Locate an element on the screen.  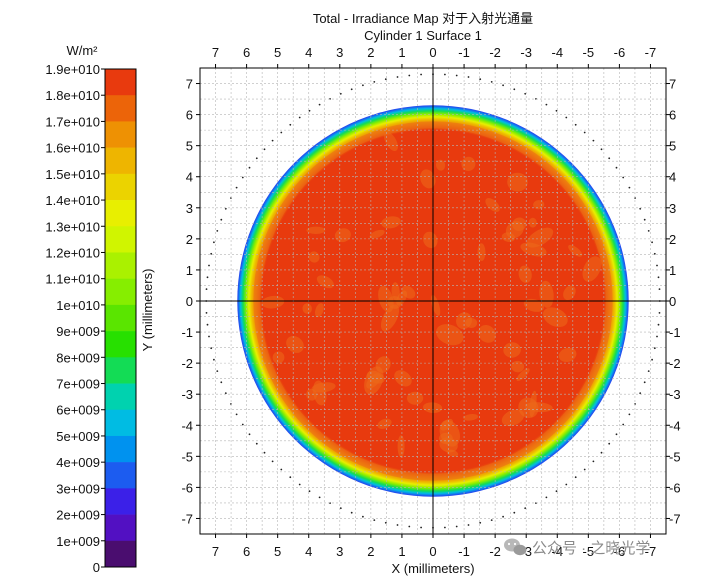
y-tick-label-left: 1 is located at coordinates (189, 270).